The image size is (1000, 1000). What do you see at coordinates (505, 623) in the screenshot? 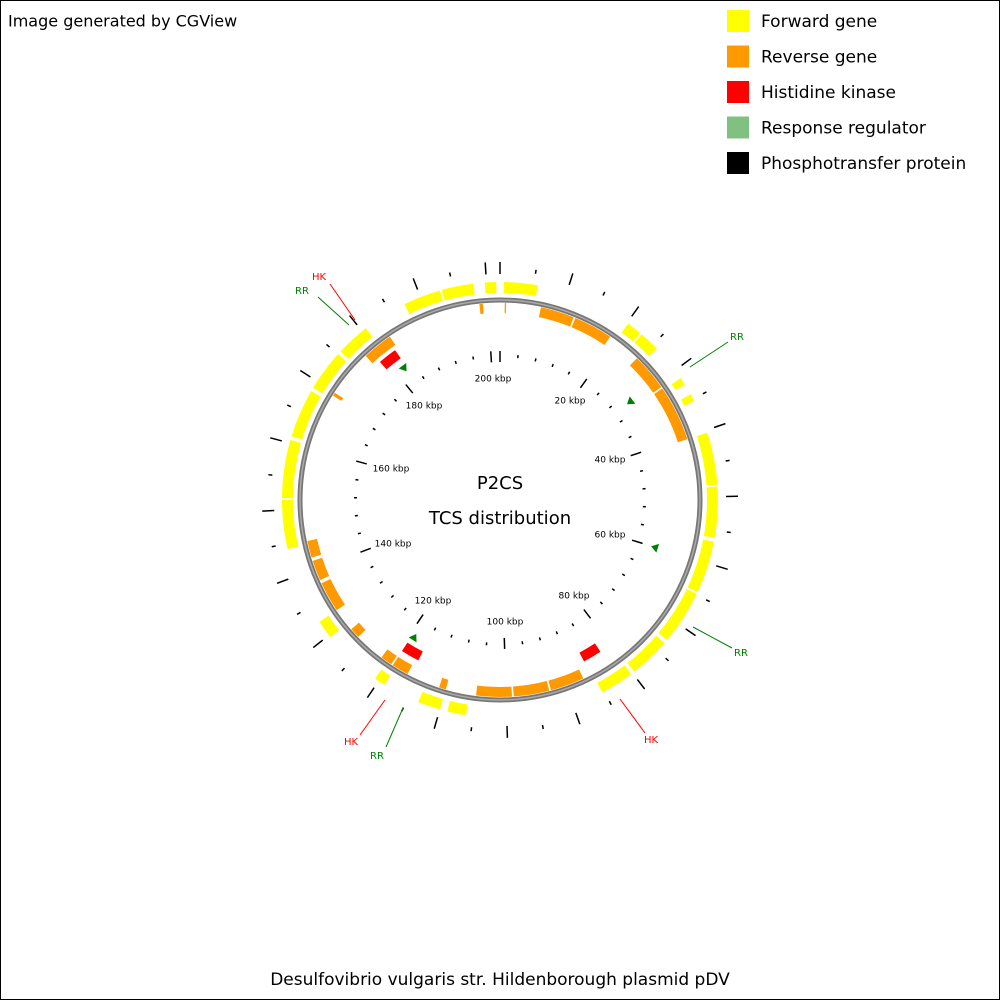
I see `tick-label: 100 kbp` at bounding box center [505, 623].